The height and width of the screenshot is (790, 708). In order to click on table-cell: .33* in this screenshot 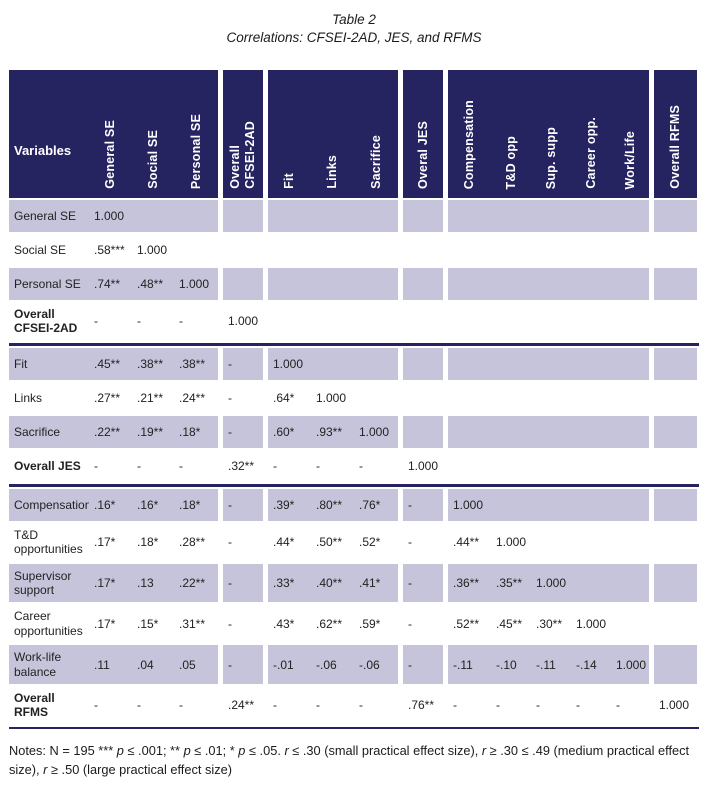, I will do `click(289, 583)`.